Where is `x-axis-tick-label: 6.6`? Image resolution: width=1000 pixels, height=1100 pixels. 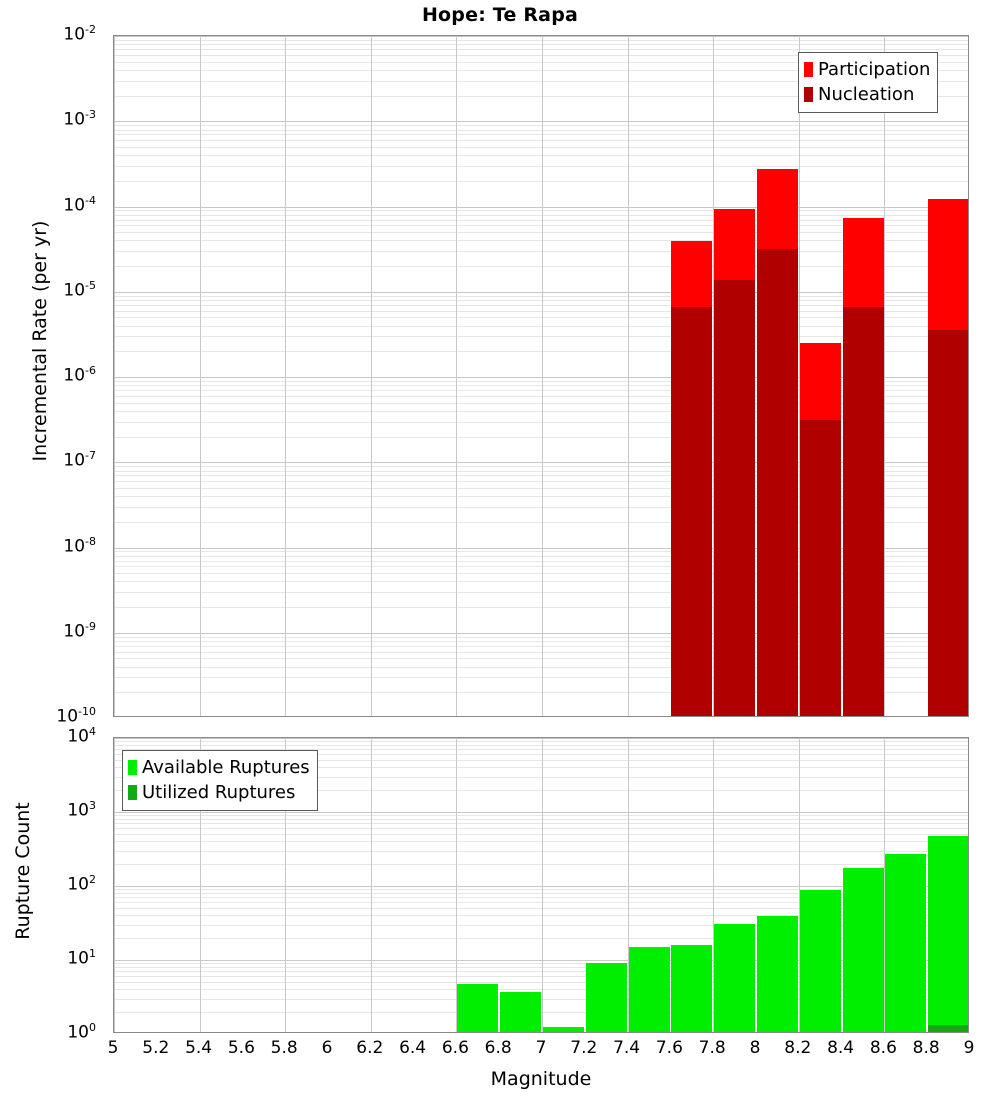
x-axis-tick-label: 6.6 is located at coordinates (455, 1048).